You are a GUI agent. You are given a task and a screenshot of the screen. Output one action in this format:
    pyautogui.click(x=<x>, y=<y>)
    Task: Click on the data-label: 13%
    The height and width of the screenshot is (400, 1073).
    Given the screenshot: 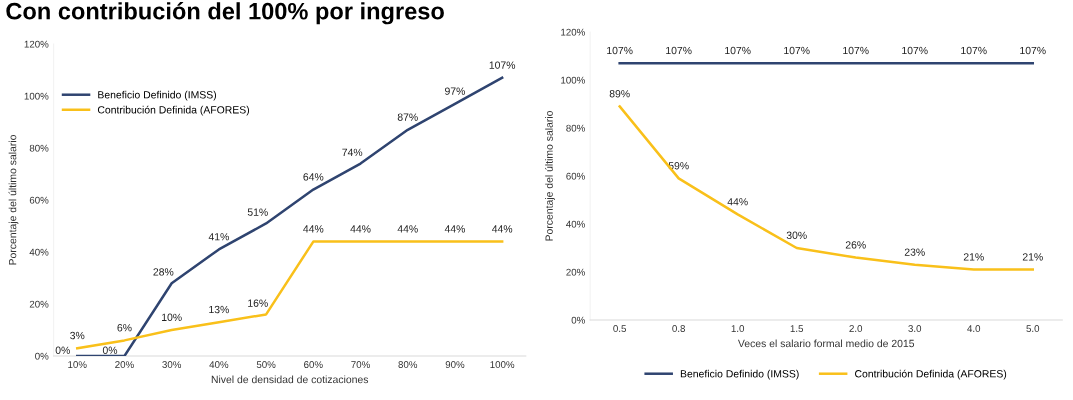 What is the action you would take?
    pyautogui.click(x=219, y=309)
    